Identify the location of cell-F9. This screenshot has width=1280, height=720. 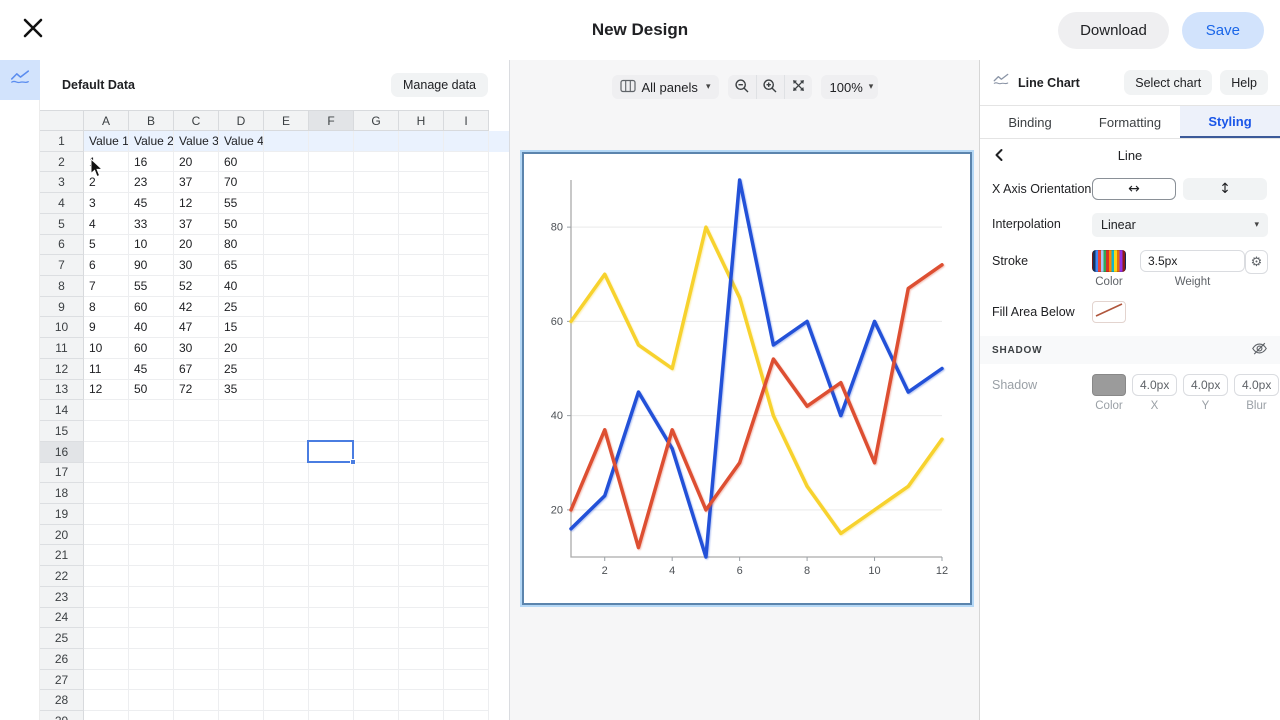
(331, 307).